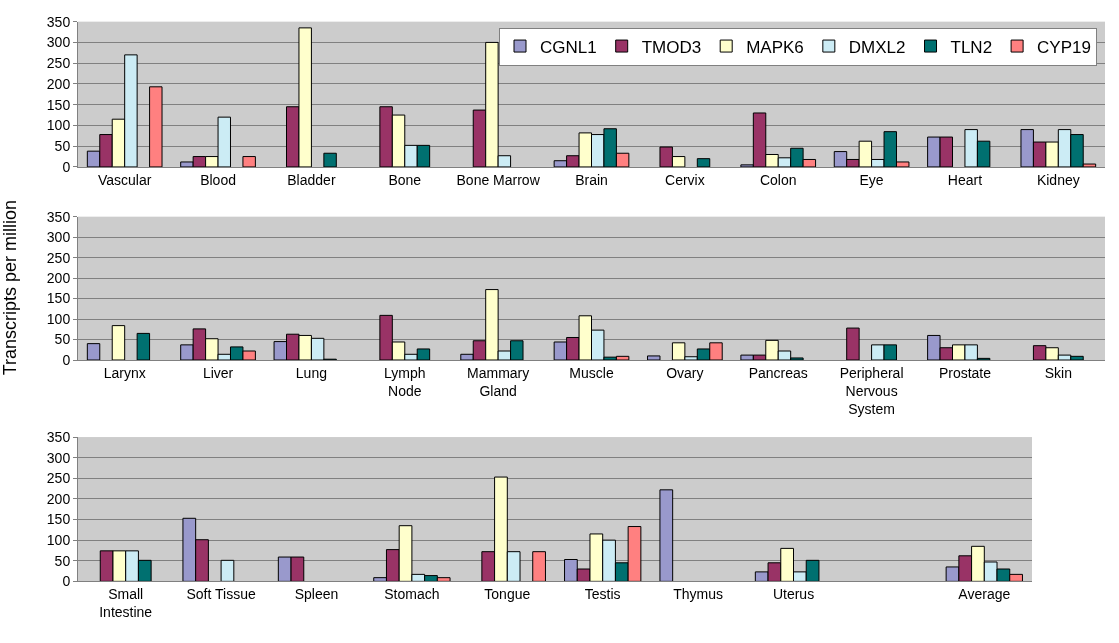 The height and width of the screenshot is (643, 1119). I want to click on legend-label: TLN2, so click(971, 47).